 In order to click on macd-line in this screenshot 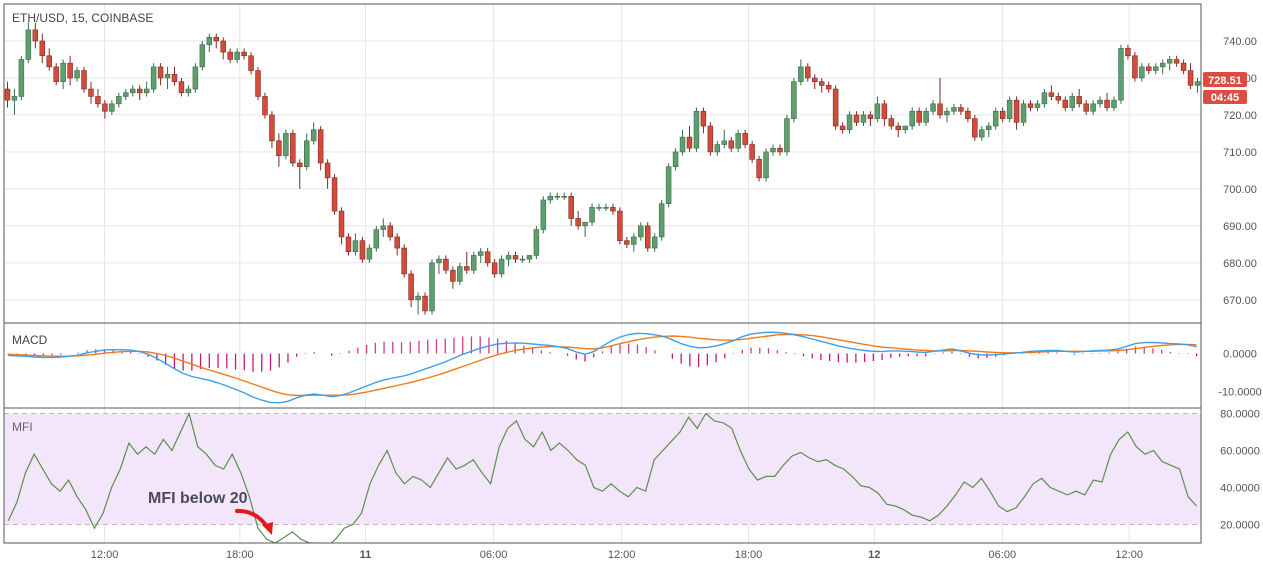, I will do `click(602, 367)`.